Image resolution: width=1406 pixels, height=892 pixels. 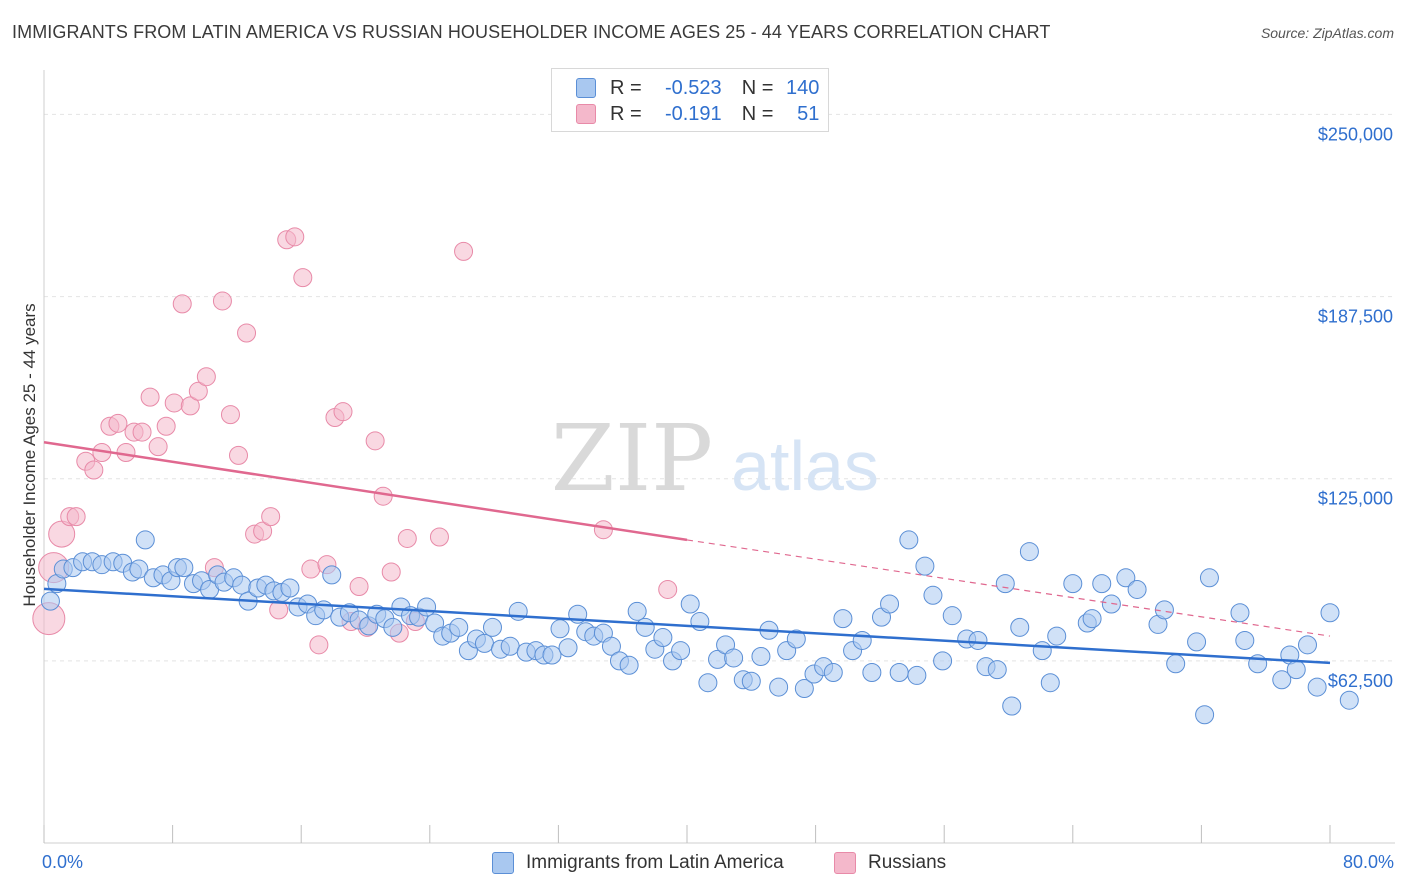 What do you see at coordinates (693, 87) in the screenshot?
I see `legend-r-value-blue: -0.523` at bounding box center [693, 87].